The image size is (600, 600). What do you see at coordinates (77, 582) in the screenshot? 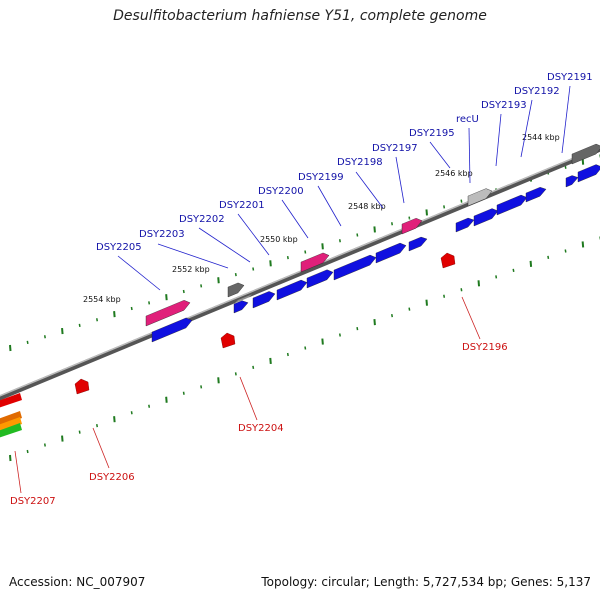
I see `accession-text: Accession: NC_007907` at bounding box center [77, 582].